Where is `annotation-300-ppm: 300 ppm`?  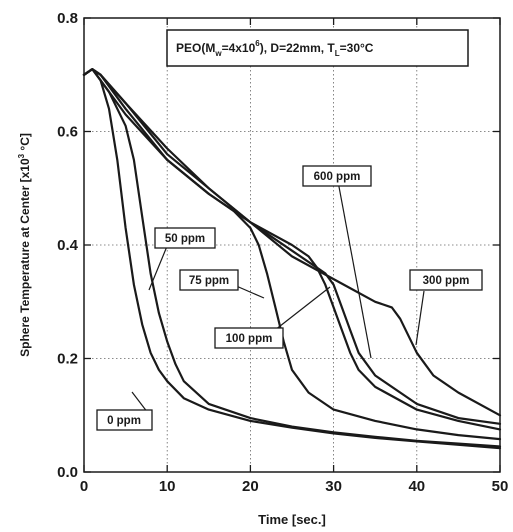 annotation-300-ppm: 300 ppm is located at coordinates (446, 307).